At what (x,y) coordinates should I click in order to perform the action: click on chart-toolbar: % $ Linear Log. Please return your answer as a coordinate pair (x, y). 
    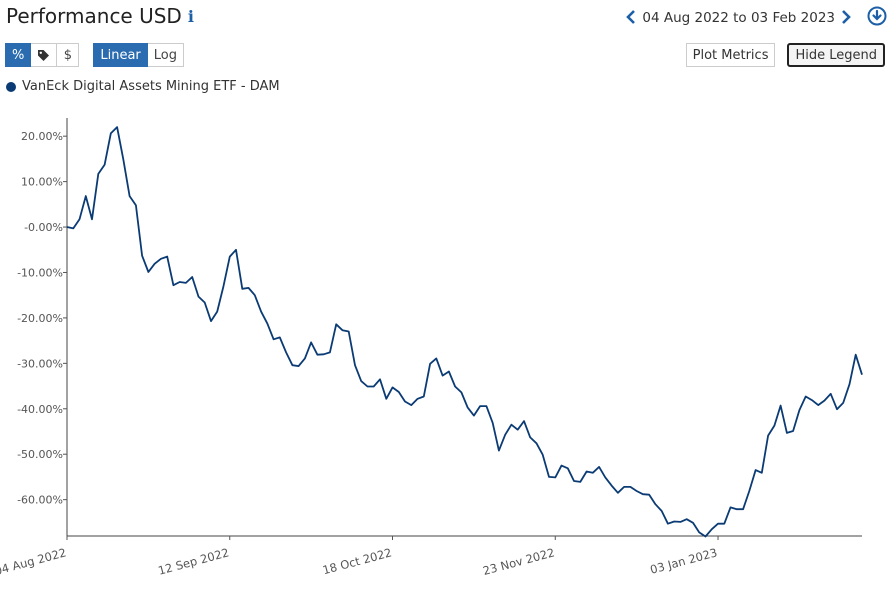
    Looking at the image, I should click on (94, 55).